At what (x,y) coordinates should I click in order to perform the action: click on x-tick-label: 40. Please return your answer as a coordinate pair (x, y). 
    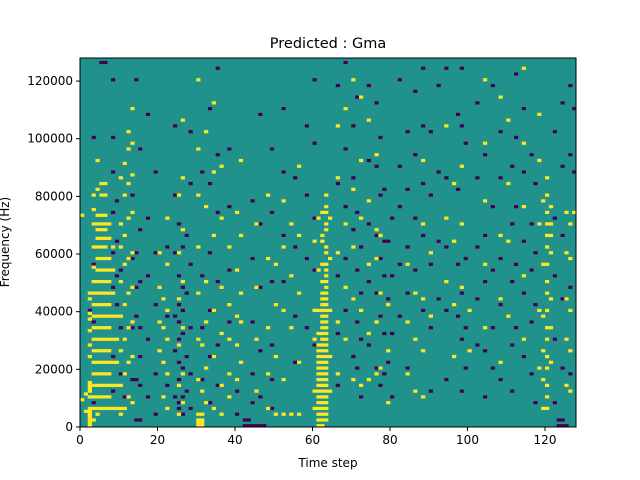
    Looking at the image, I should click on (234, 440).